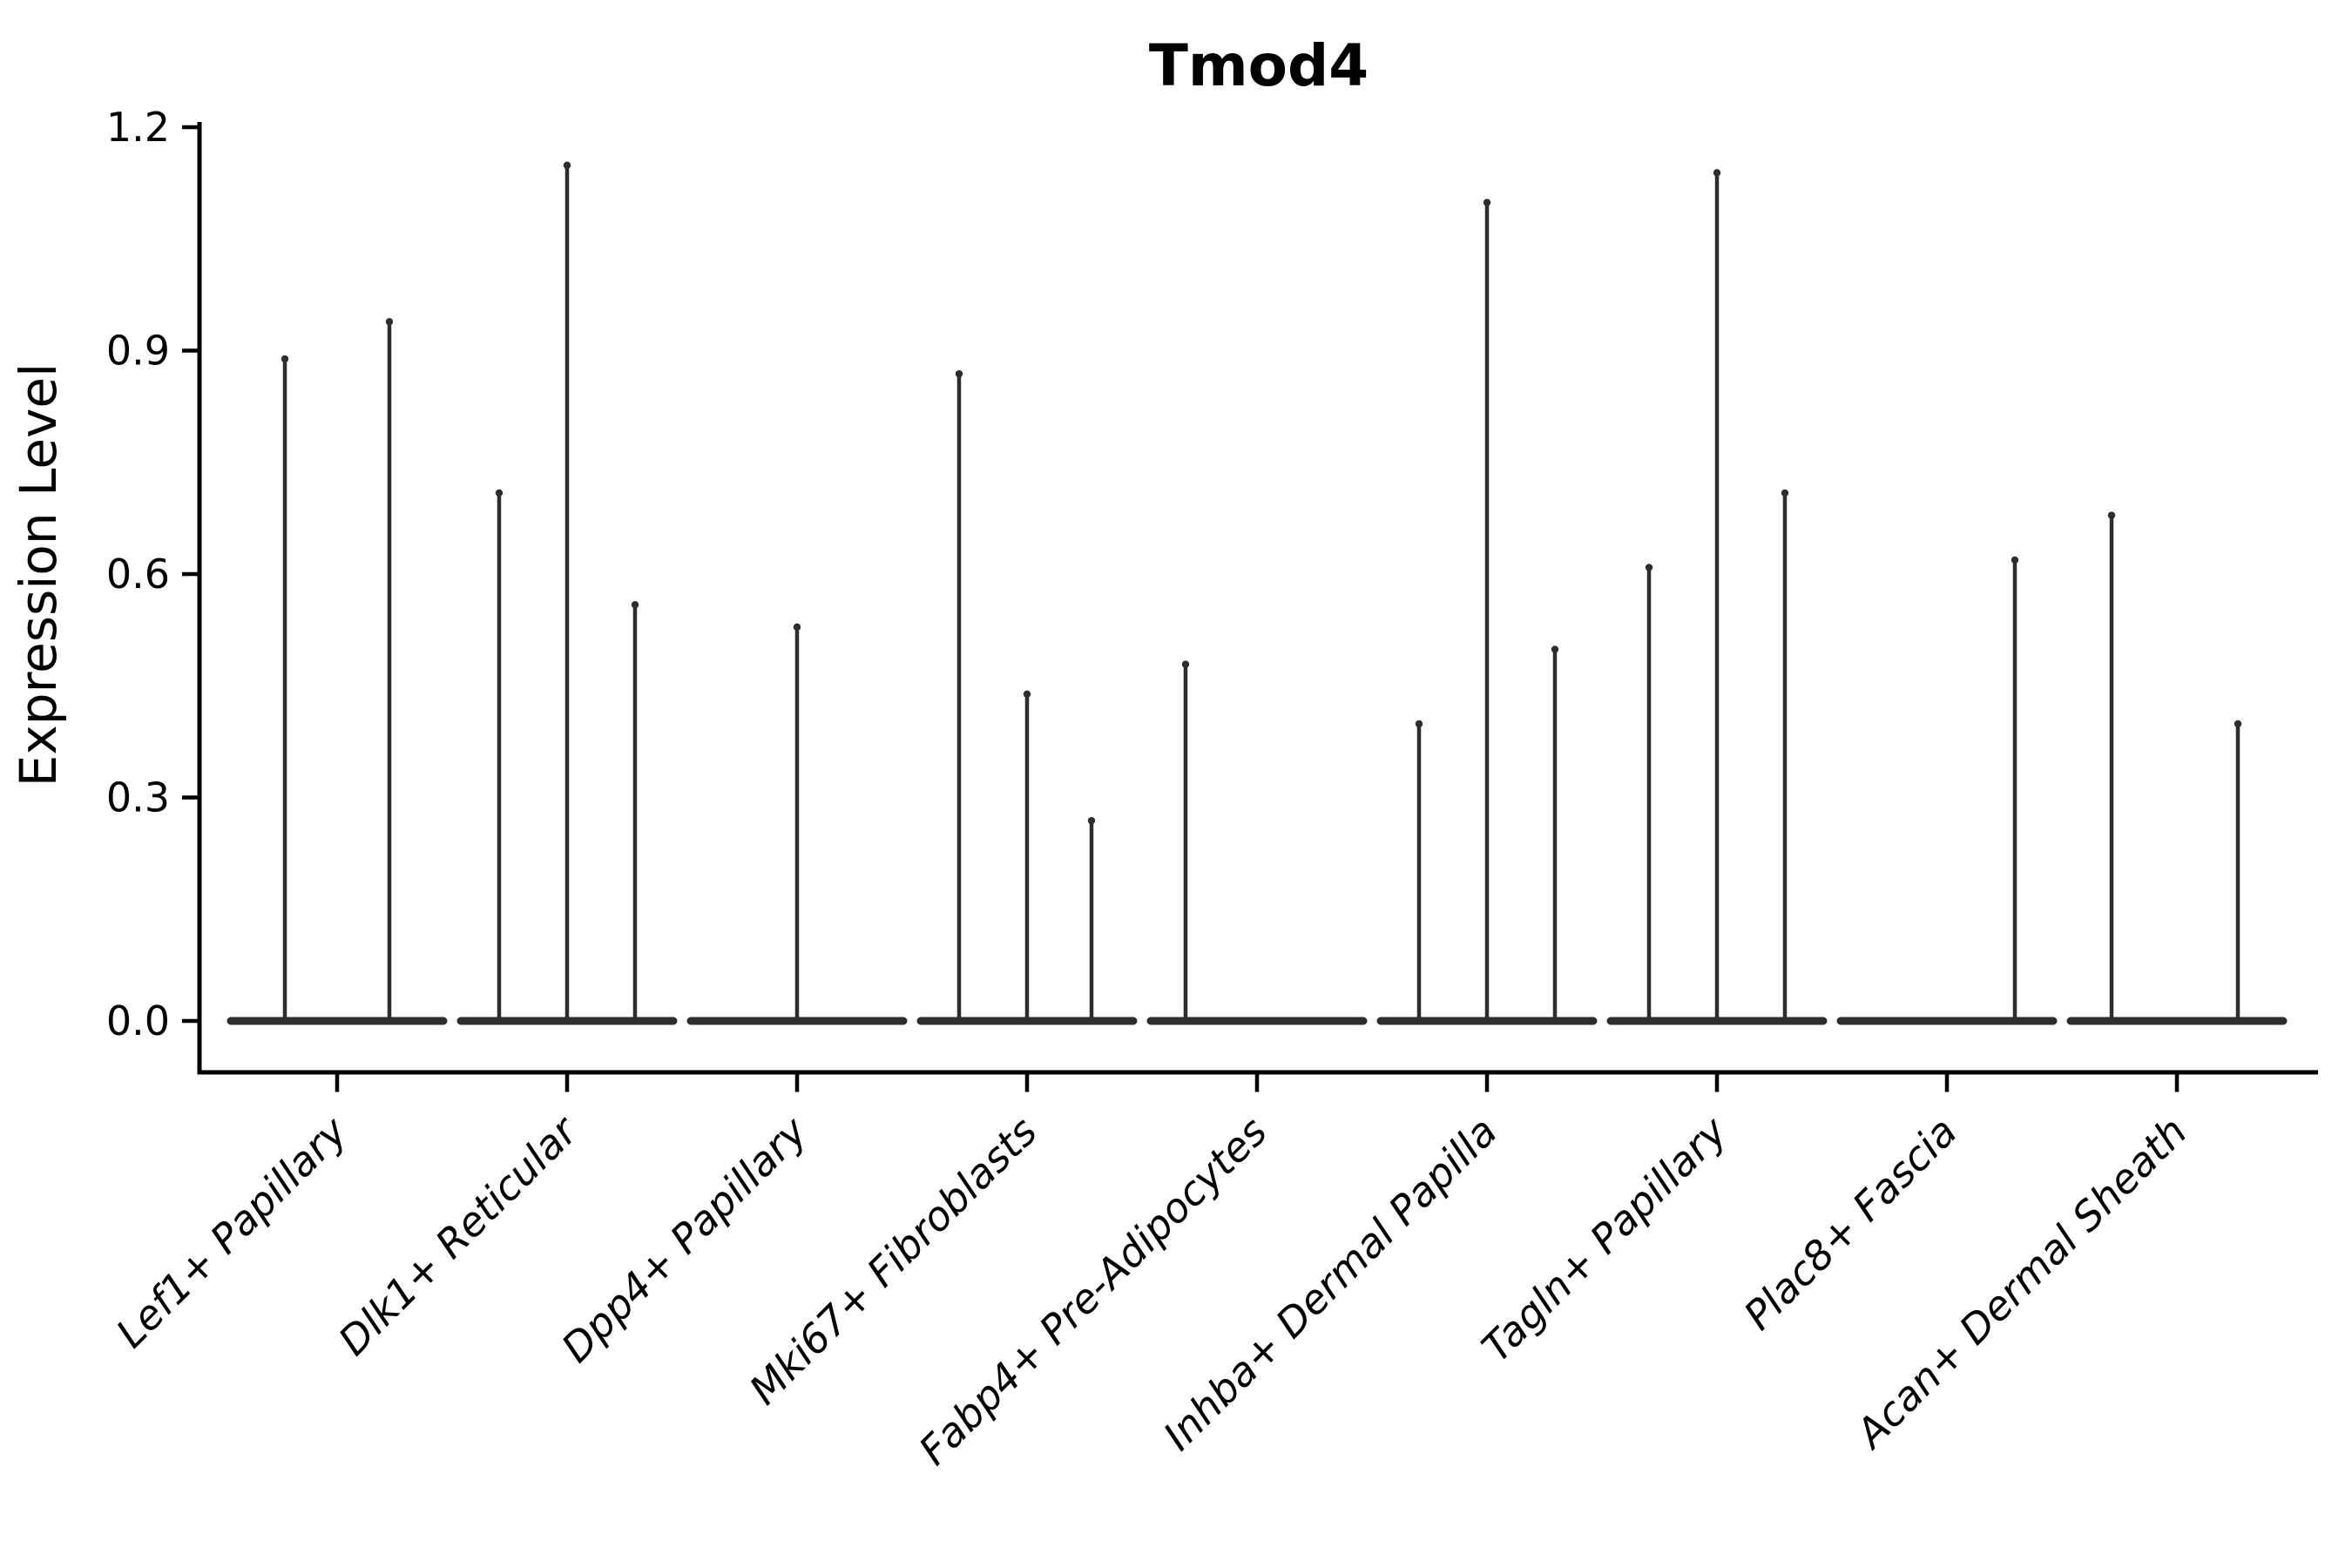  Describe the element at coordinates (1850, 1223) in the screenshot. I see `x-tick-label: Plac8+ Fascia` at that location.